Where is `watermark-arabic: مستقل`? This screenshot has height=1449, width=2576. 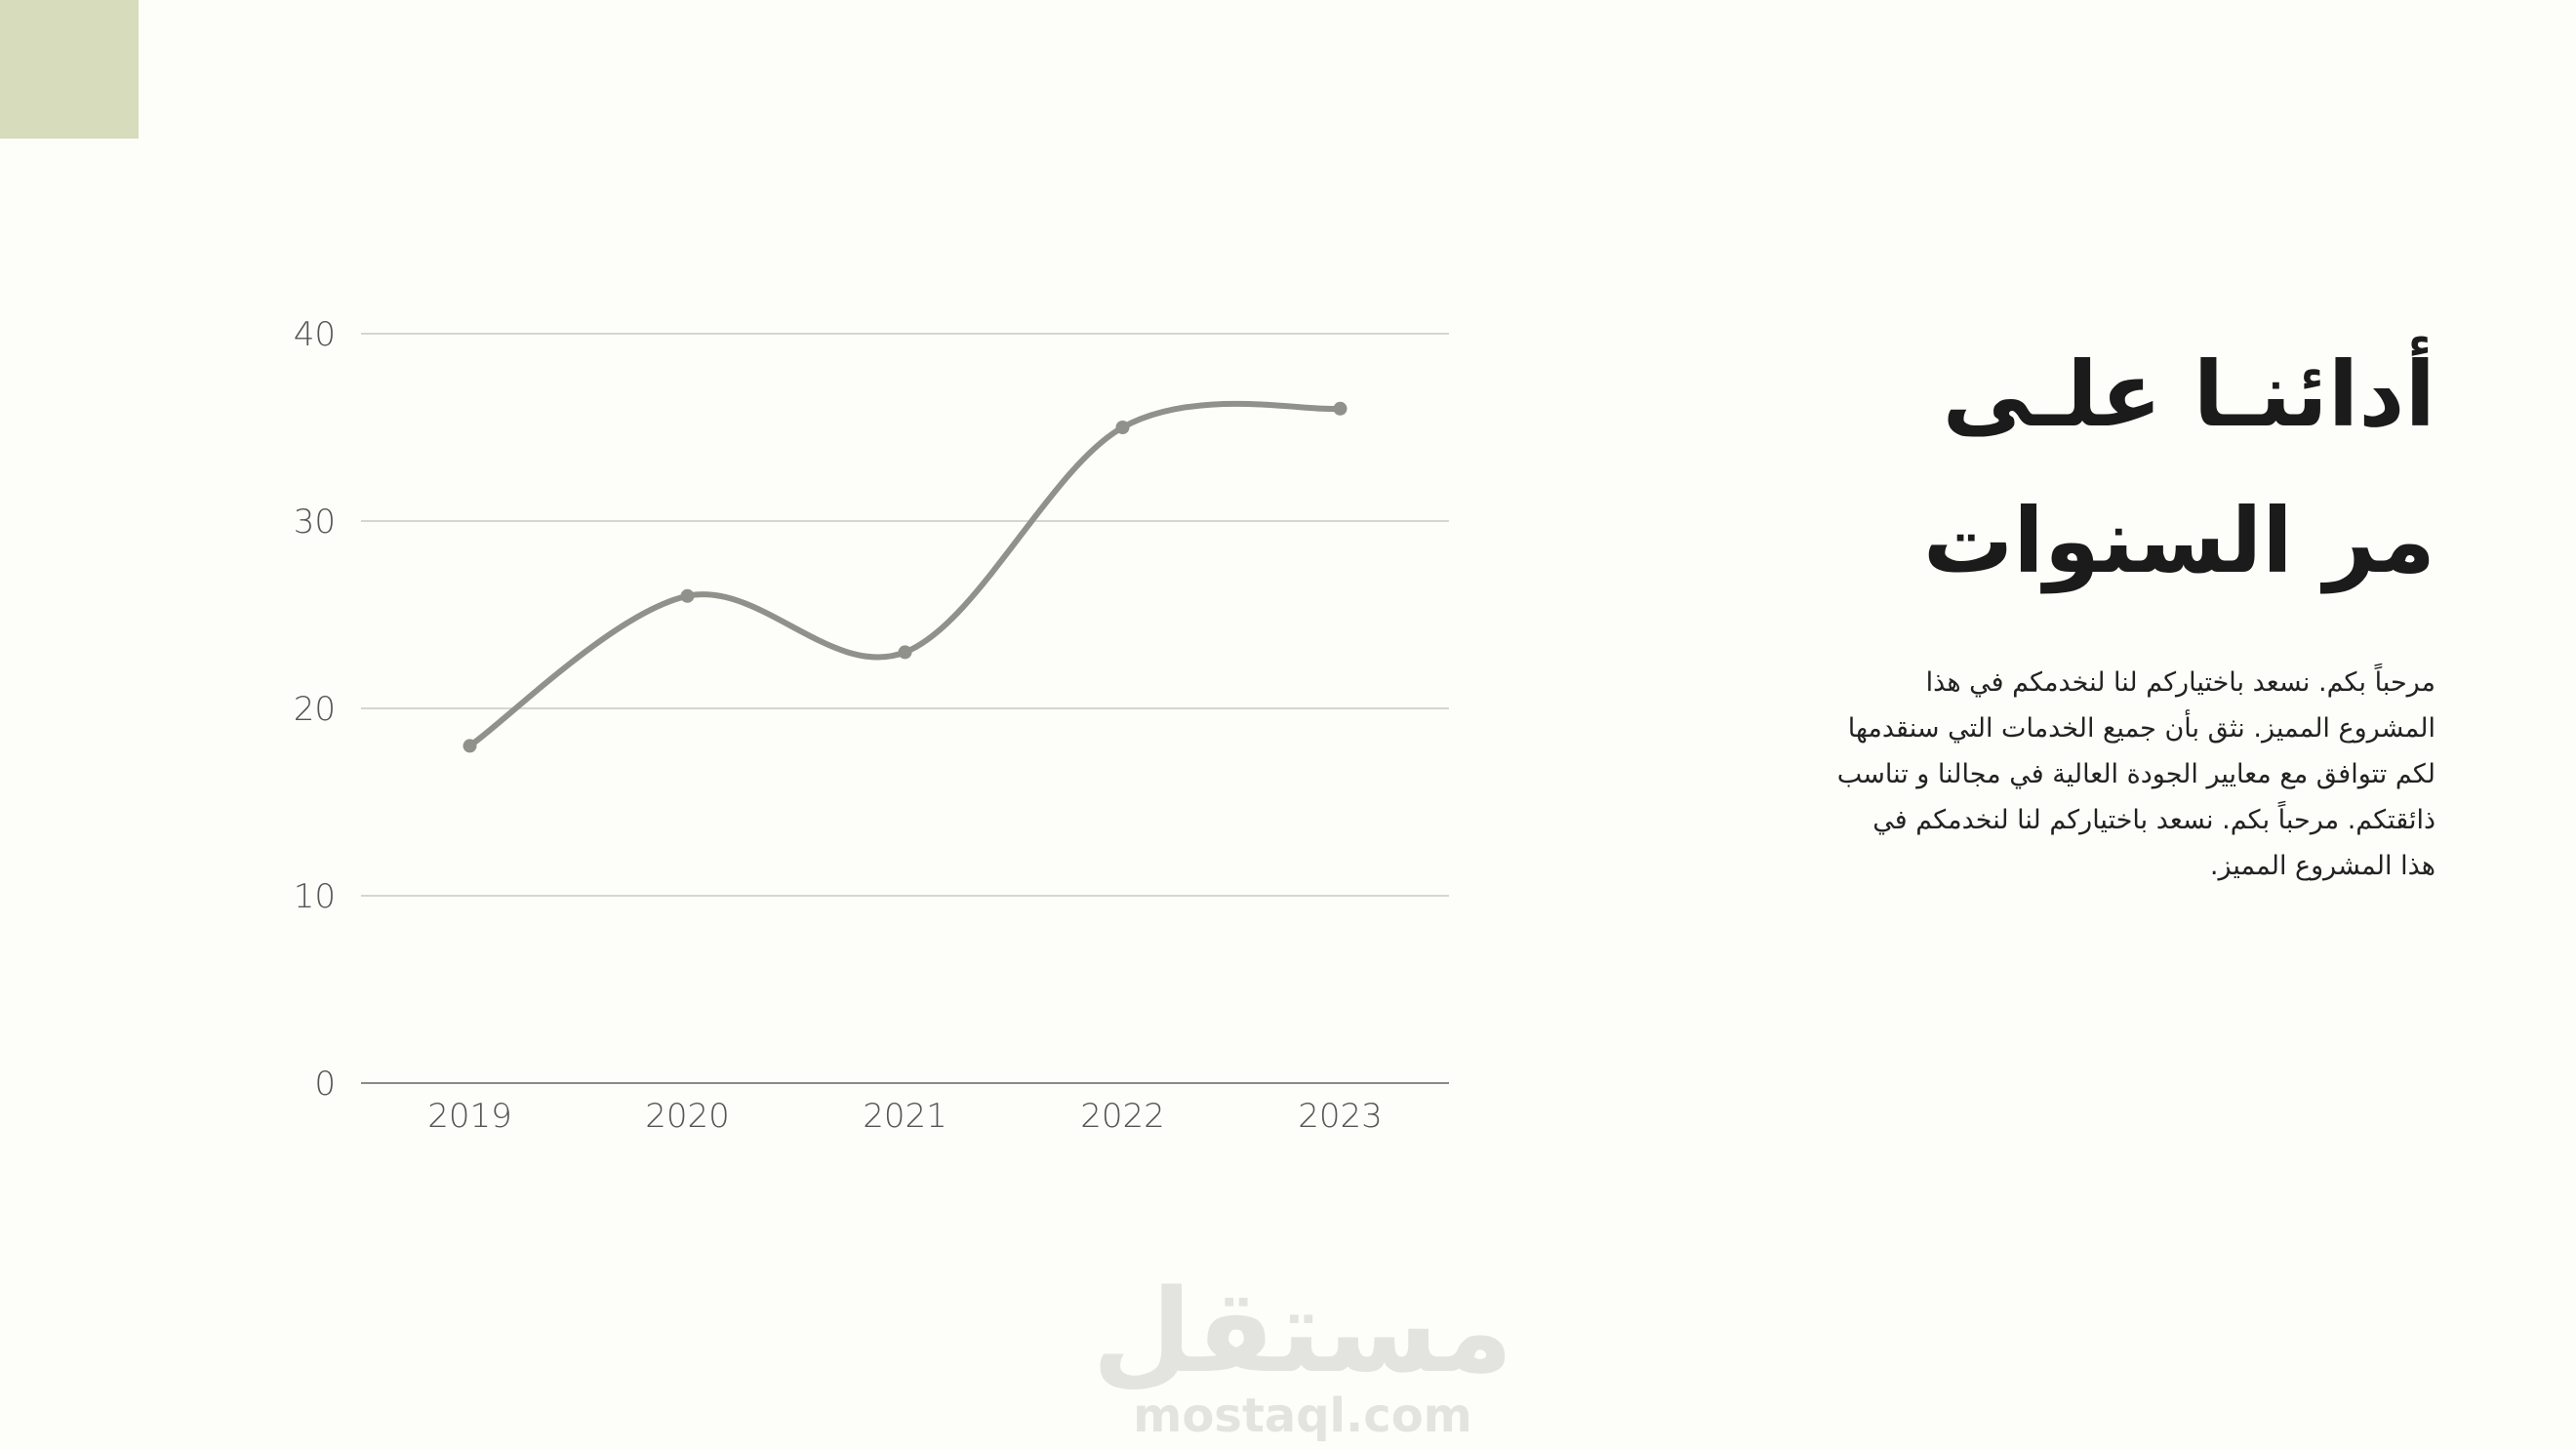 watermark-arabic: مستقل is located at coordinates (1302, 1331).